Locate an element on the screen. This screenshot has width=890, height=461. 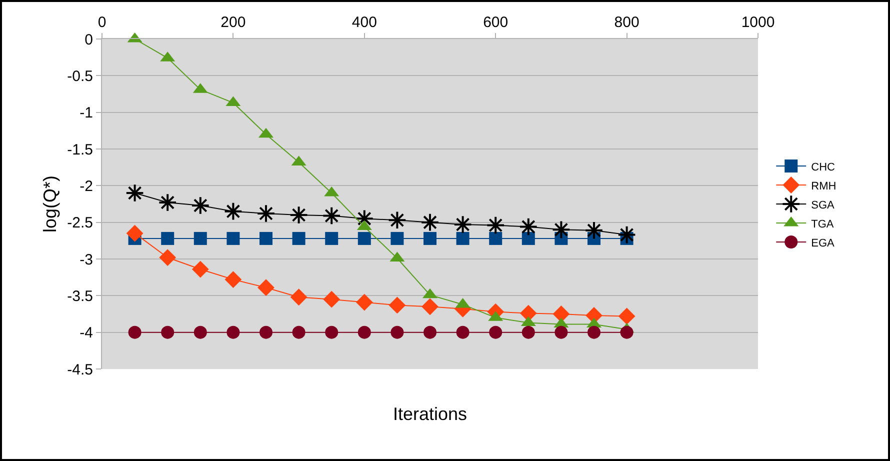
y-tick-label: -2 is located at coordinates (86, 186).